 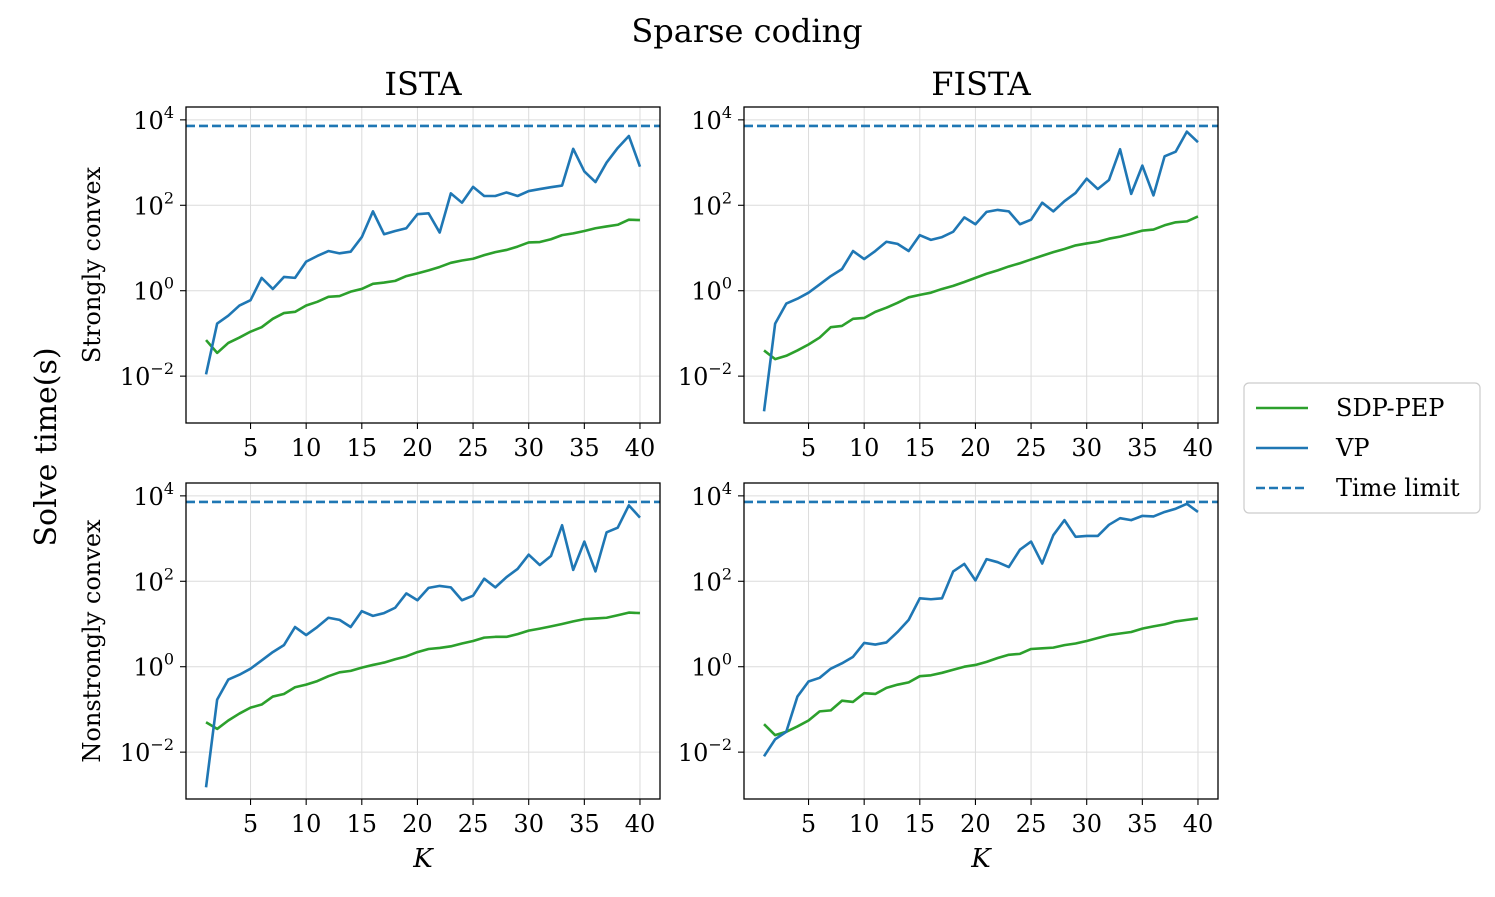 I want to click on legend-label: Time limit, so click(x=1398, y=488).